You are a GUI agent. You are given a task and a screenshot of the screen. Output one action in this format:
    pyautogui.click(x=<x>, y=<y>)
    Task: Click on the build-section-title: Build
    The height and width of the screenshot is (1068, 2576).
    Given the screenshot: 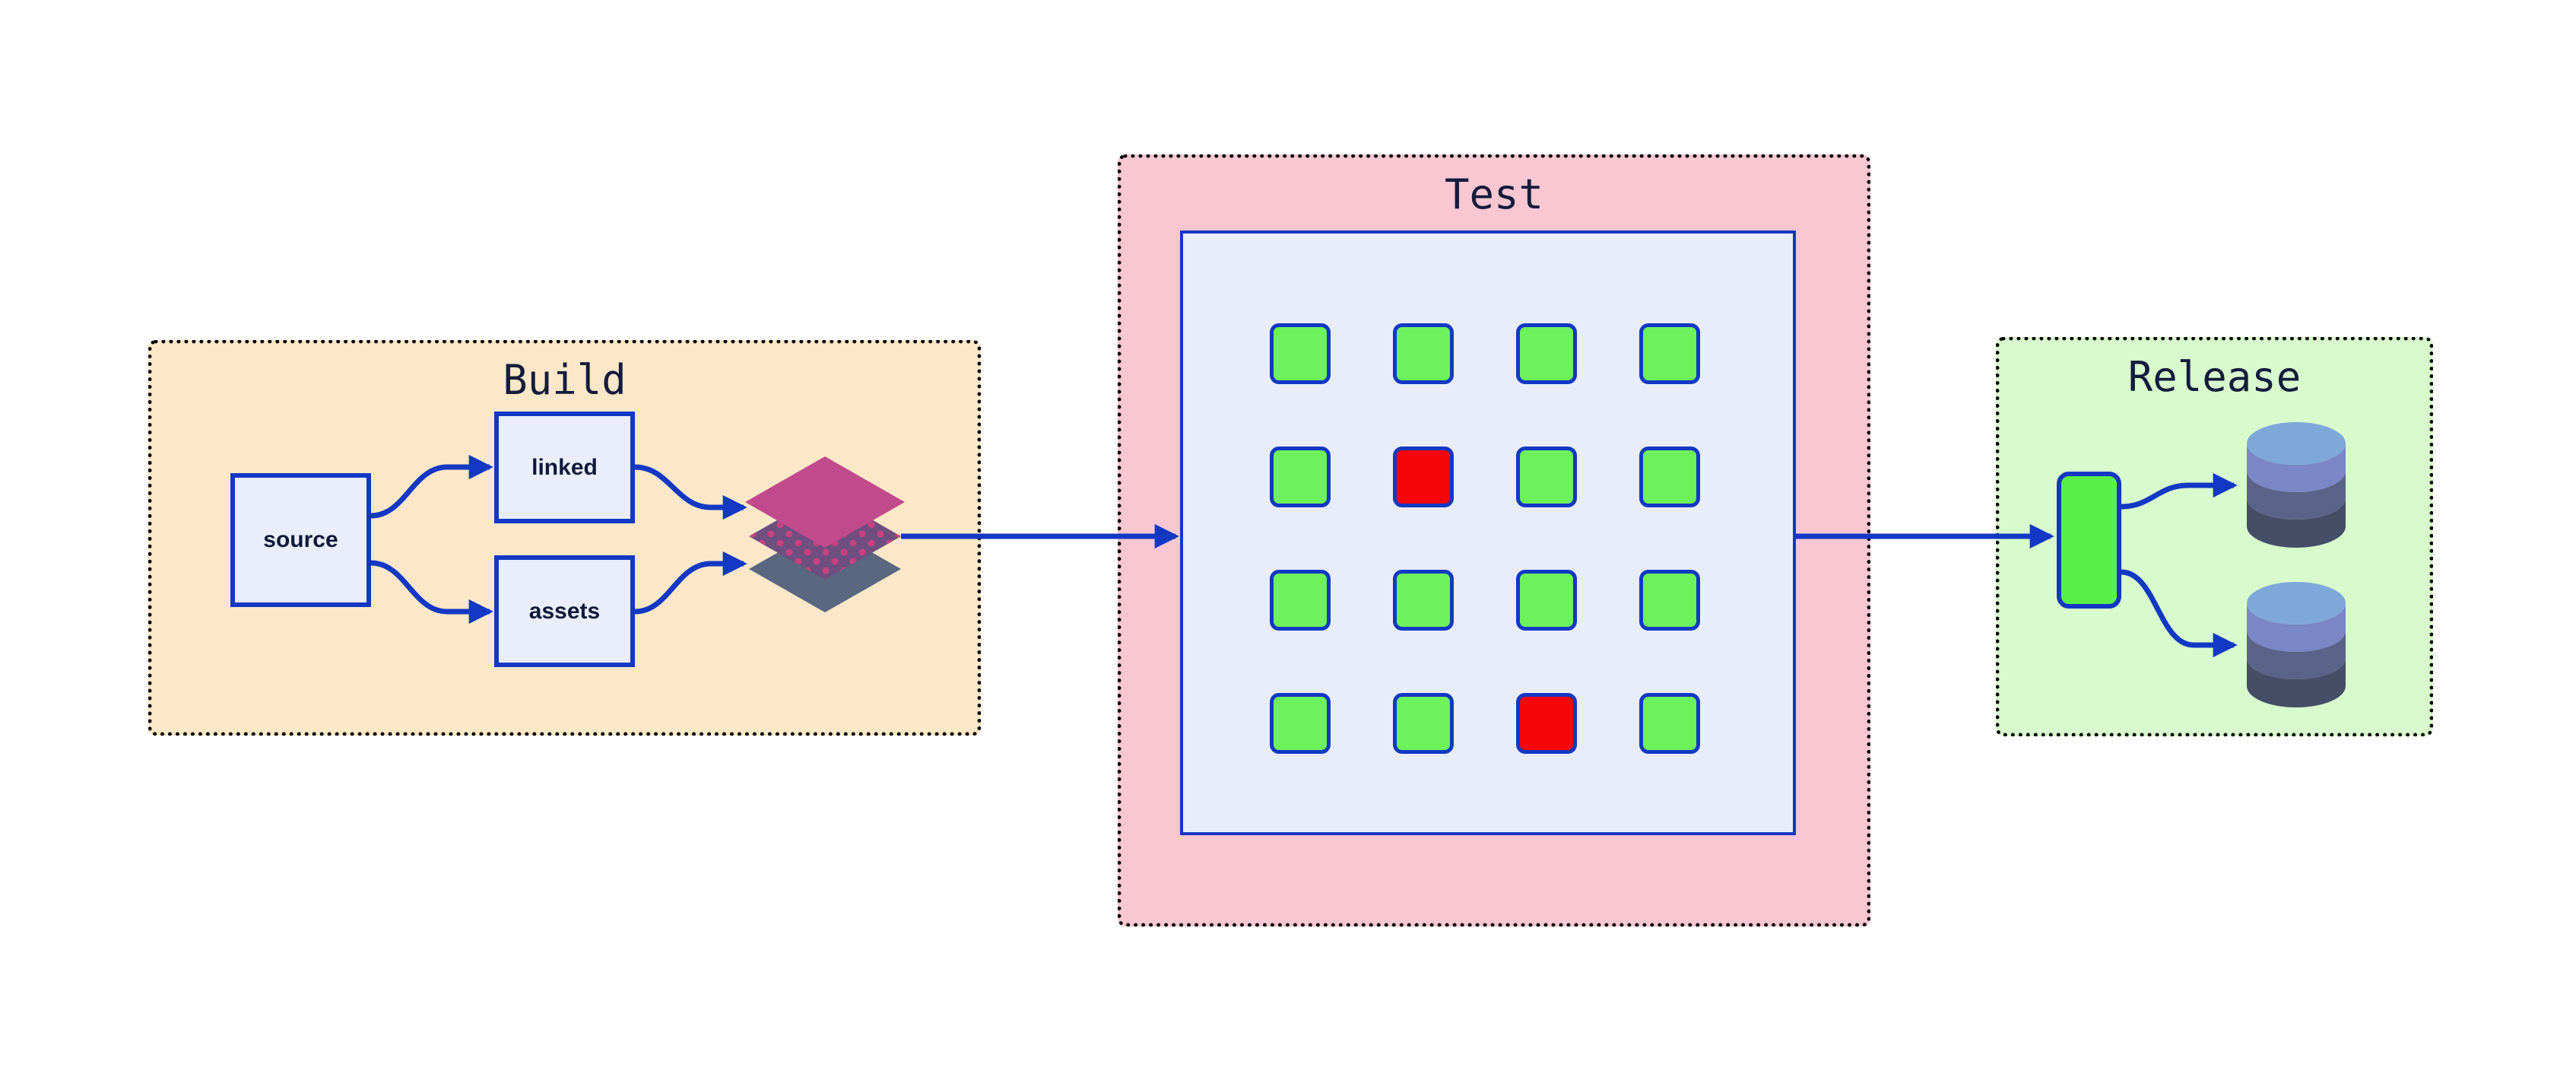 What is the action you would take?
    pyautogui.click(x=565, y=380)
    